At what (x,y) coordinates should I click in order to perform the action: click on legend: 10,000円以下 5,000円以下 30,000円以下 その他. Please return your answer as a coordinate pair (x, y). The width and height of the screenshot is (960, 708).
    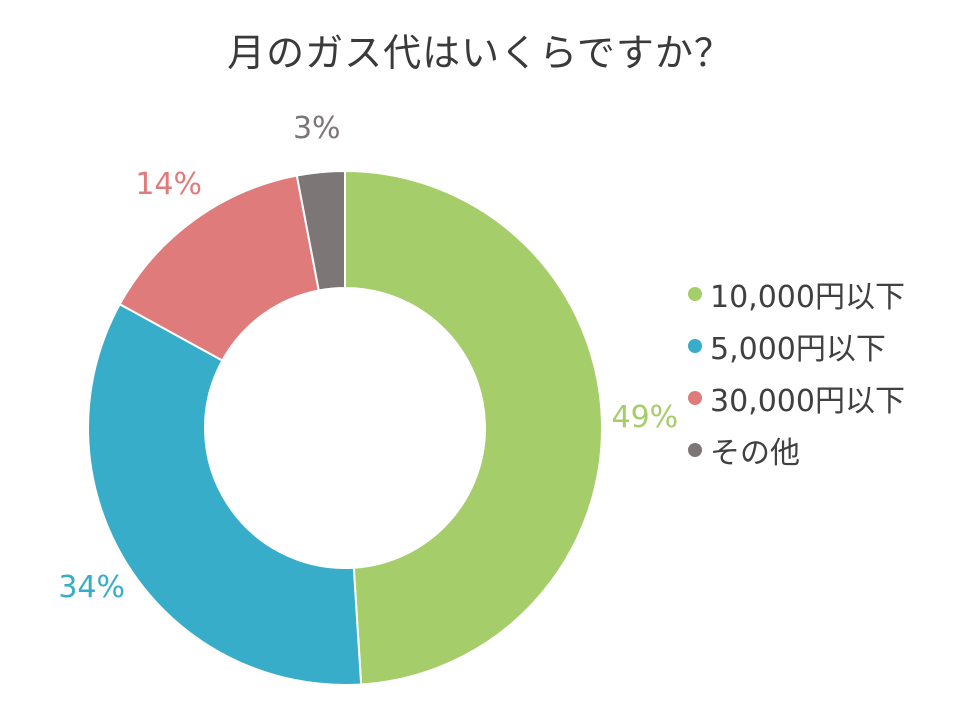
    Looking at the image, I should click on (796, 372).